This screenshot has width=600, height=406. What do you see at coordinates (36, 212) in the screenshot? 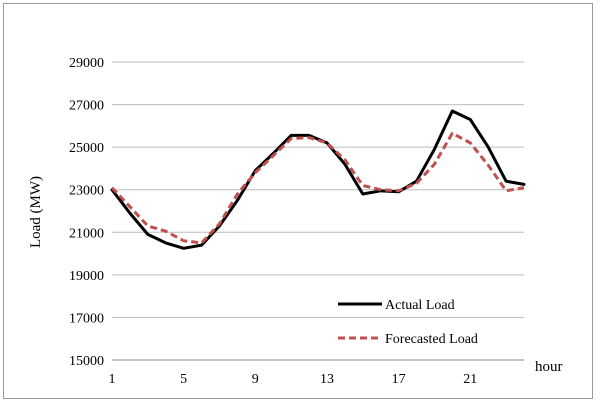
I see `y-axis-label: Load (MW)` at bounding box center [36, 212].